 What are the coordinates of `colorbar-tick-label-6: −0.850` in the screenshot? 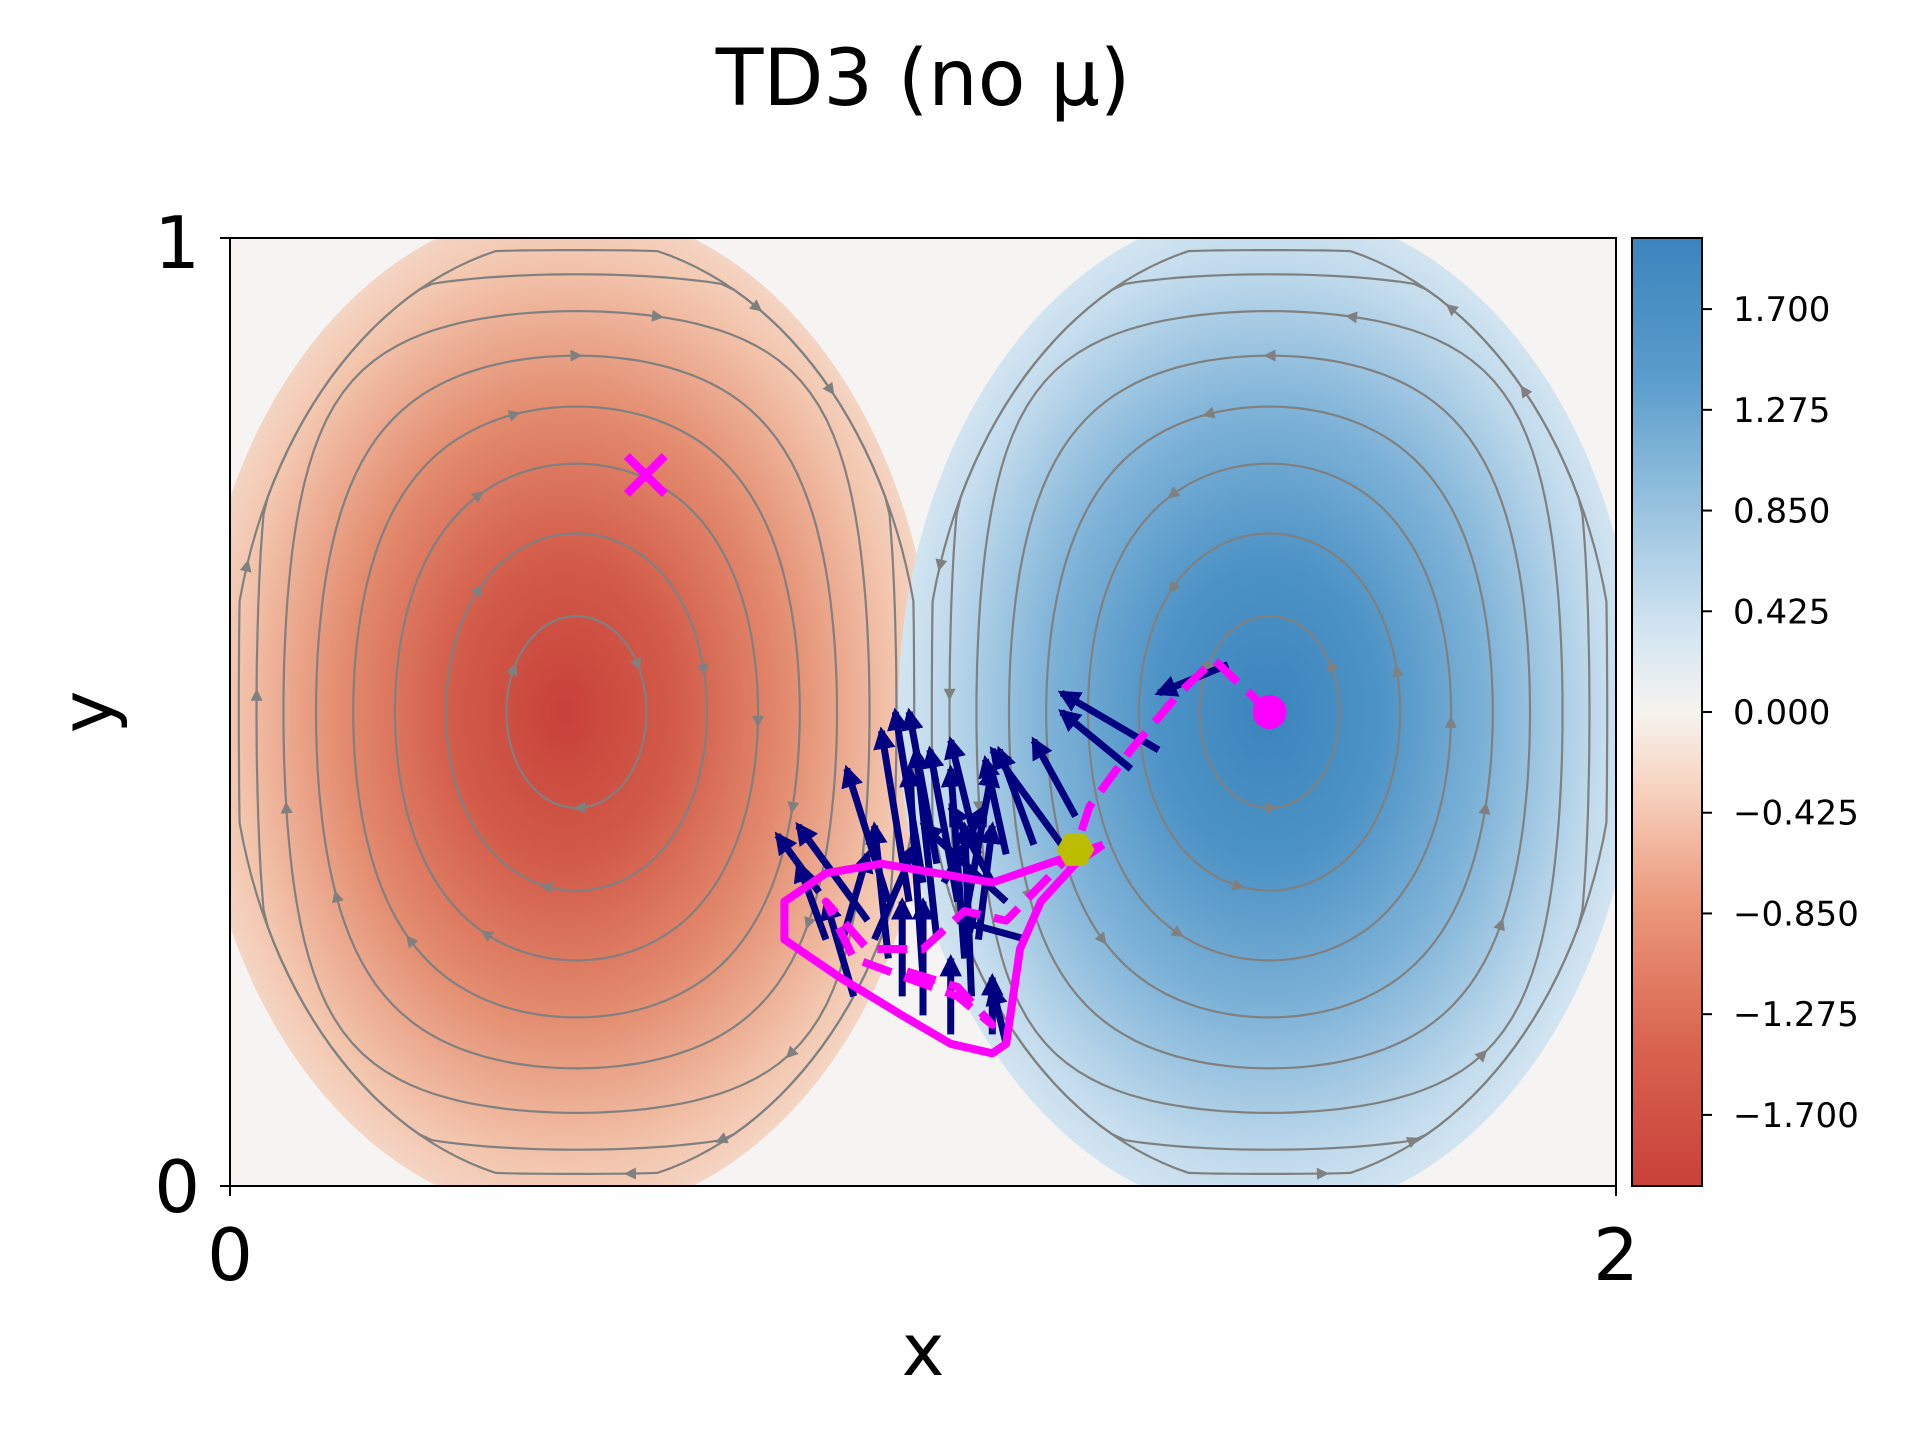 It's located at (1796, 914).